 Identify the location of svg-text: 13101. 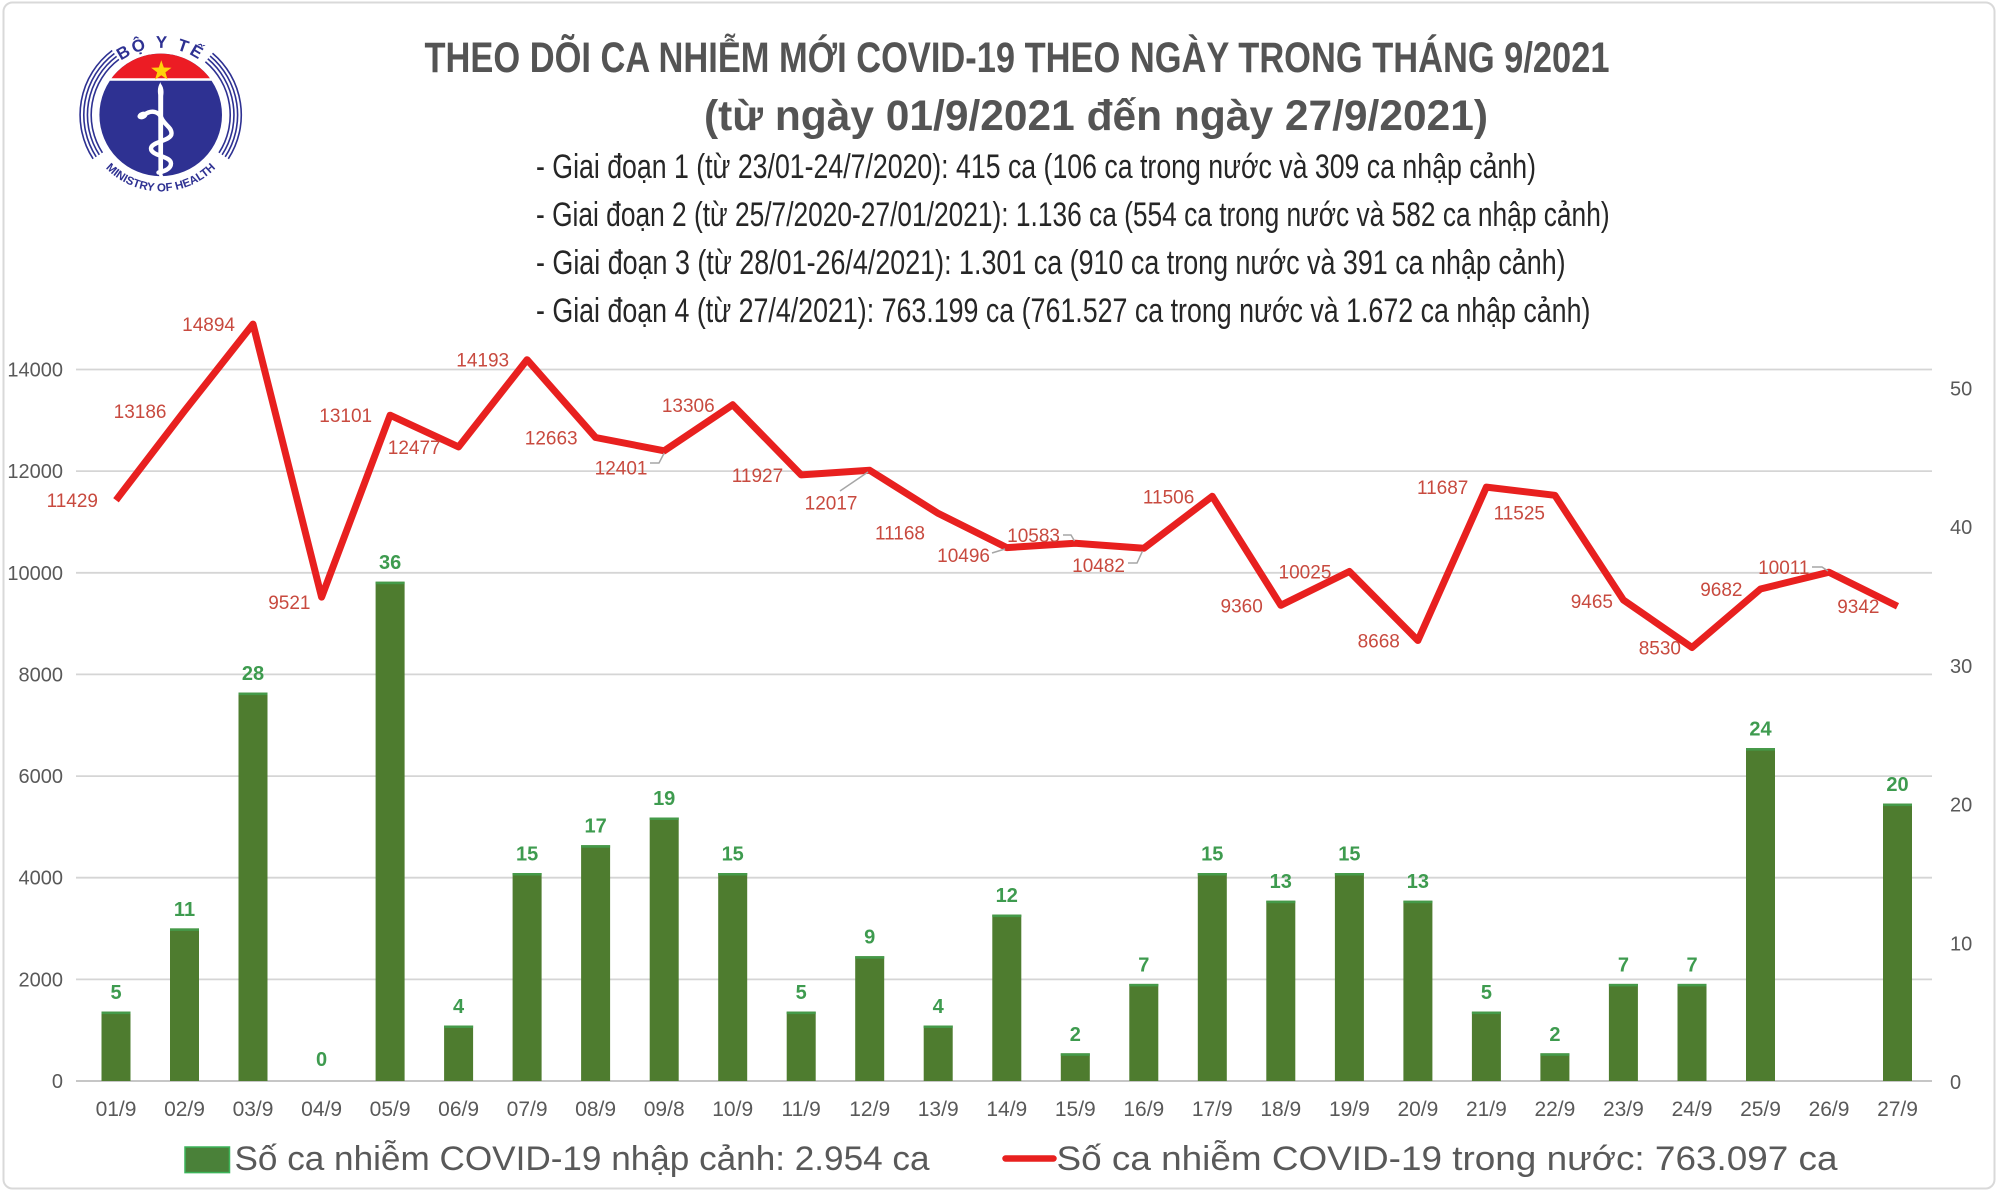
(345, 416).